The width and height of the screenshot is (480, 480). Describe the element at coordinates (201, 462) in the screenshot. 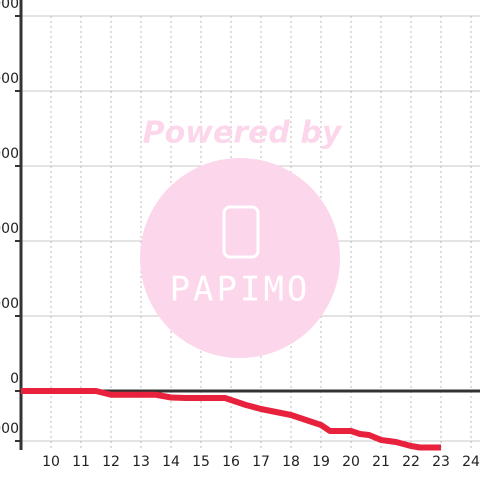

I see `x-tick-label: 15` at that location.